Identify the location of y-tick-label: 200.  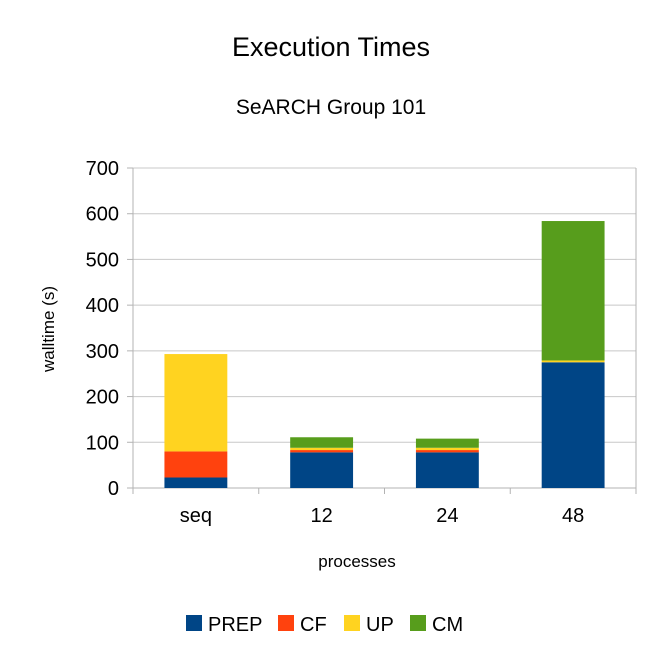
(102, 398).